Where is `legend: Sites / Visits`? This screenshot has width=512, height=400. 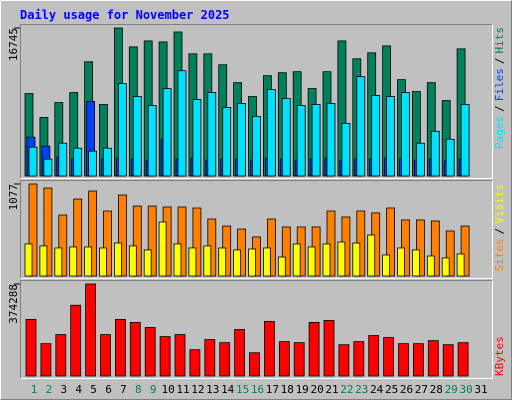 legend: Sites / Visits is located at coordinates (499, 228).